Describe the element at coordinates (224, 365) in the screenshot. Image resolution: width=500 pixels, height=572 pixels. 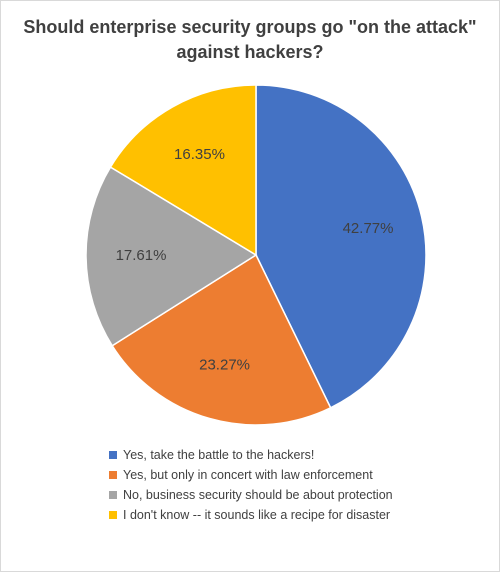
I see `slice-data-label: 23.27%` at that location.